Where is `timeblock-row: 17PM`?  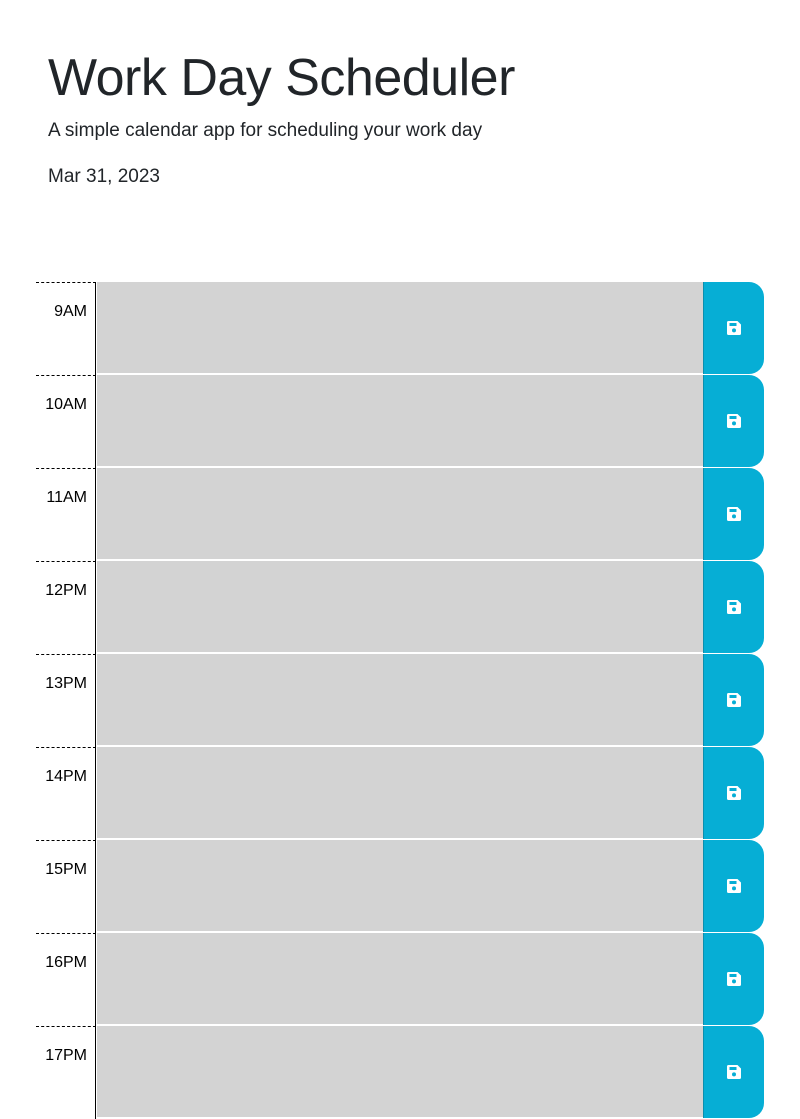 timeblock-row: 17PM is located at coordinates (400, 1072).